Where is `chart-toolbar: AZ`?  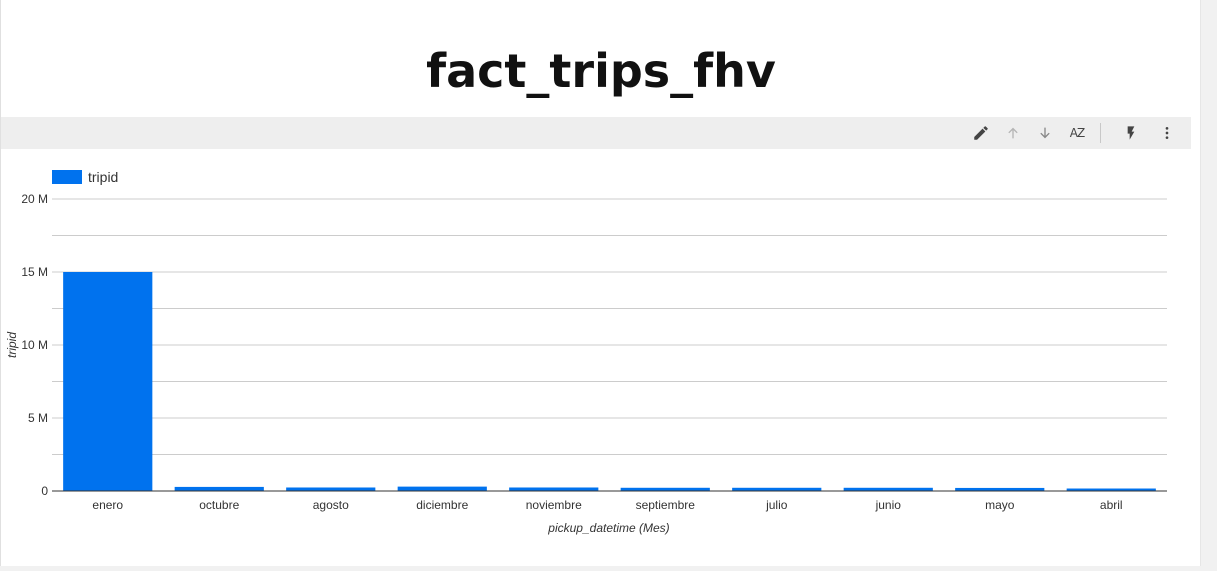
chart-toolbar: AZ is located at coordinates (596, 133).